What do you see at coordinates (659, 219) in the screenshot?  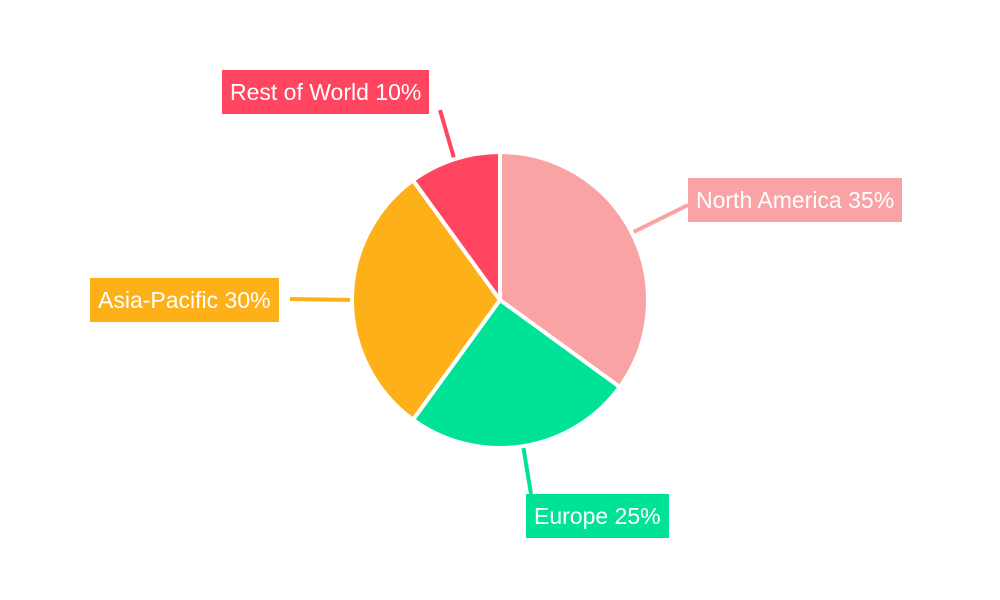 I see `leader-line-north-america` at bounding box center [659, 219].